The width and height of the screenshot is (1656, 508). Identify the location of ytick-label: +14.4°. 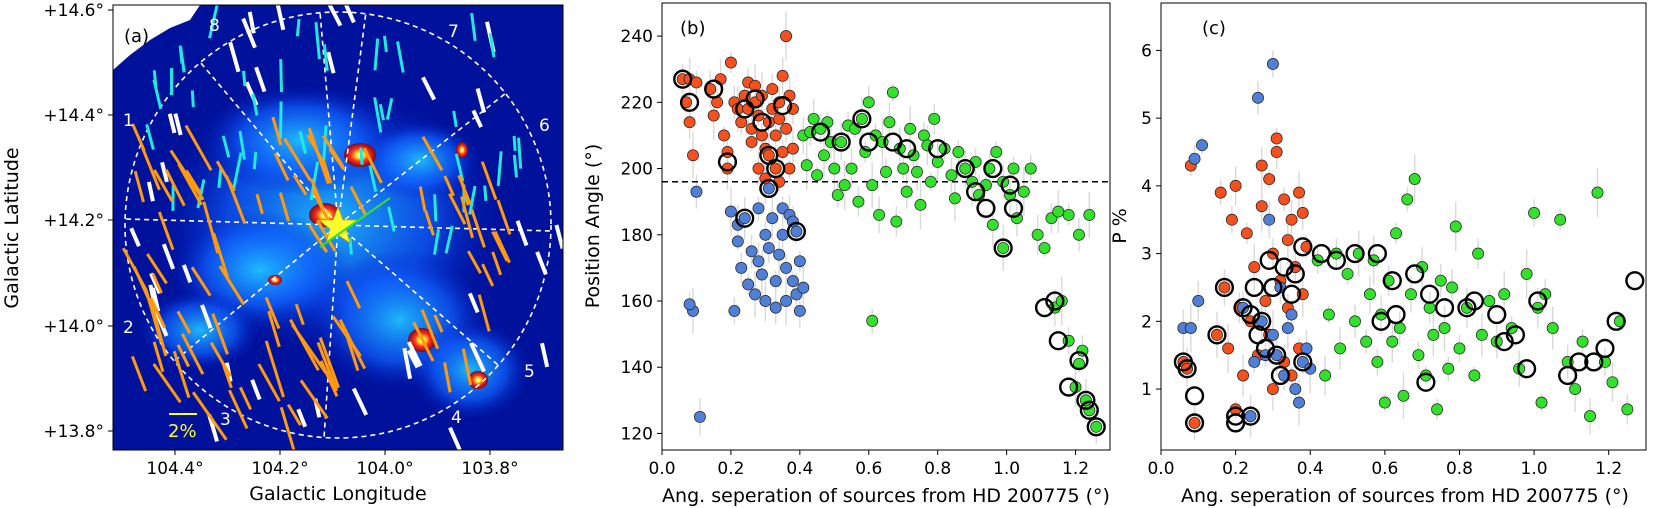
(73, 116).